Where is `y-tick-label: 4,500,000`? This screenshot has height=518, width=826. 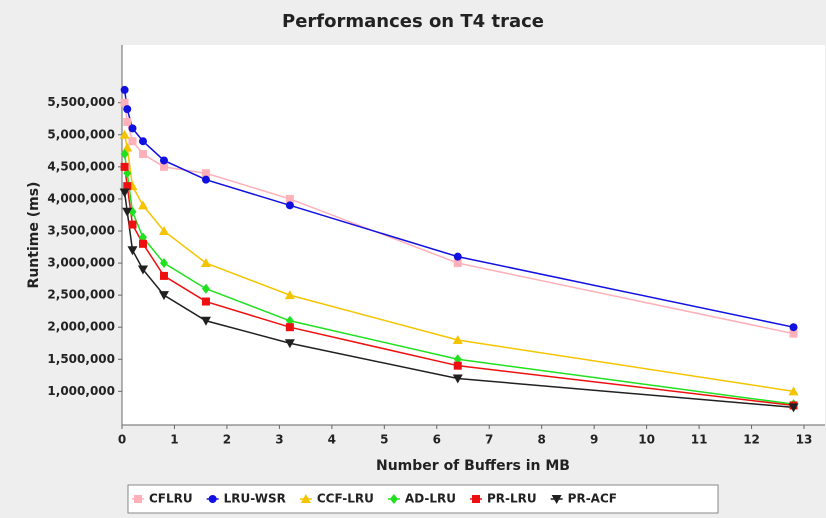
y-tick-label: 4,500,000 is located at coordinates (81, 166).